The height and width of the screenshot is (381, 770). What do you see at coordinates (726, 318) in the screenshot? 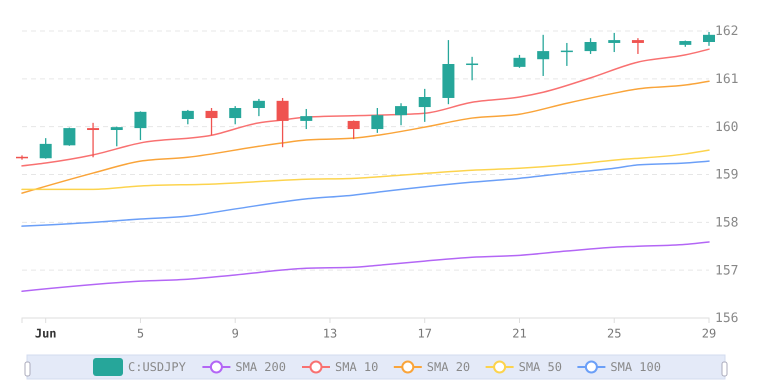
I see `y-tick-label: 156` at bounding box center [726, 318].